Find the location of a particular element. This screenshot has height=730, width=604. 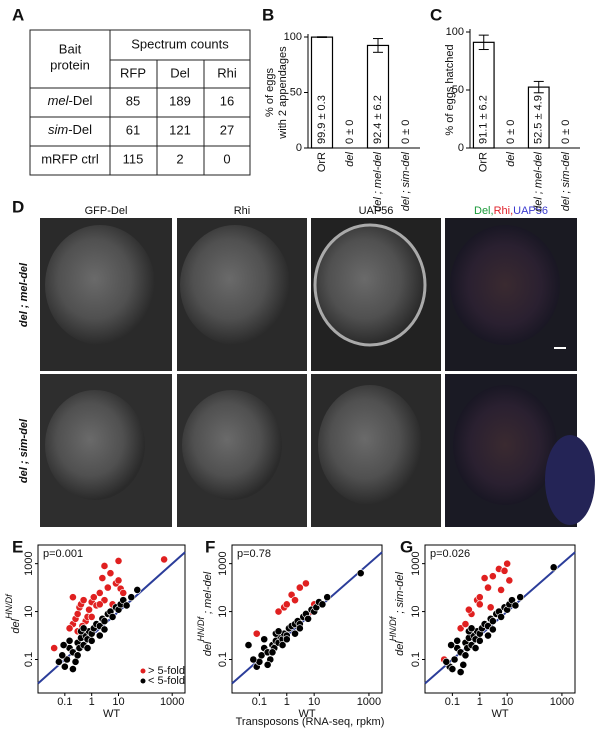

y-axis-label: delHN/Df is located at coordinates (13, 613).